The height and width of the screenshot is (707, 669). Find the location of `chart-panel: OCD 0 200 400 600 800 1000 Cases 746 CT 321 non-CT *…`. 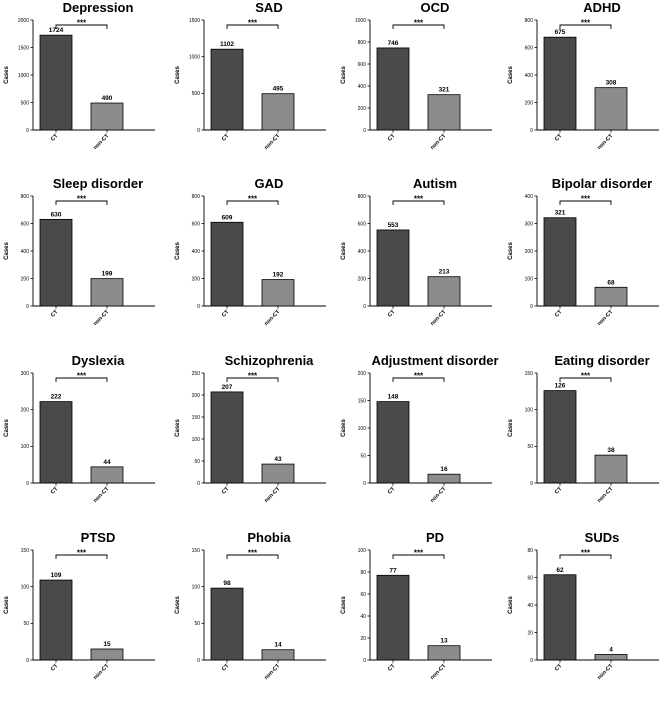

chart-panel: OCD 0 200 400 600 800 1000 Cases 746 CT 321 non-CT *… is located at coordinates (420, 86).